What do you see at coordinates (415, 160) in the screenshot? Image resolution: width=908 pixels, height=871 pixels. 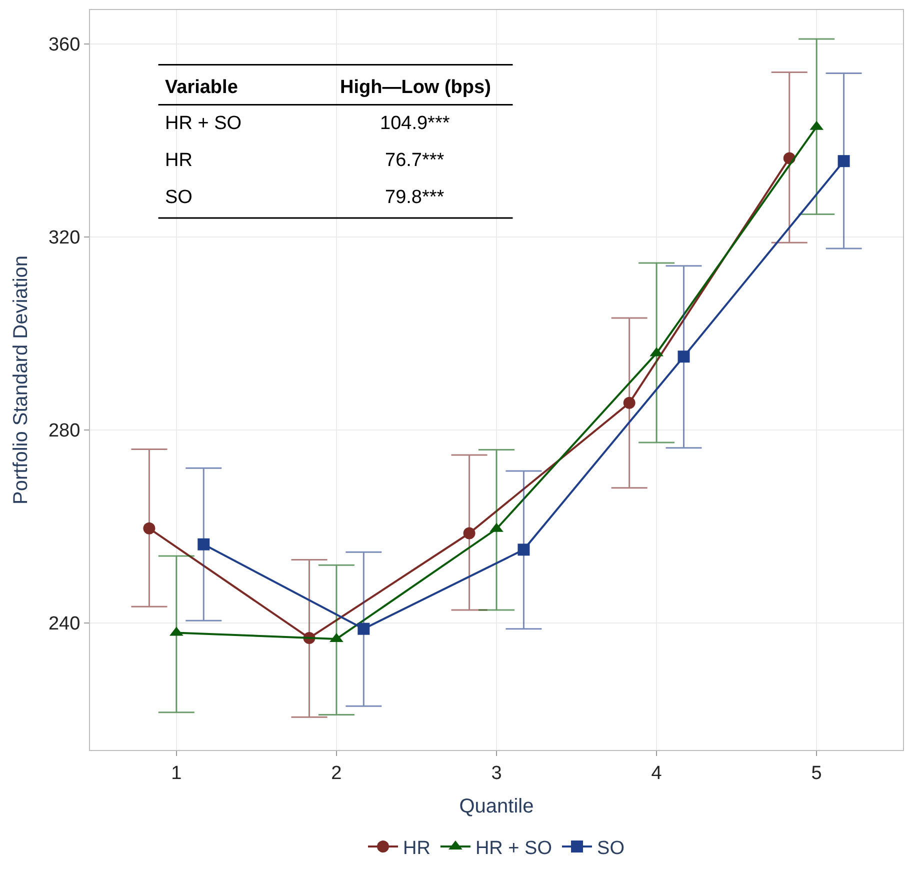 I see `annotation: 76.7***` at bounding box center [415, 160].